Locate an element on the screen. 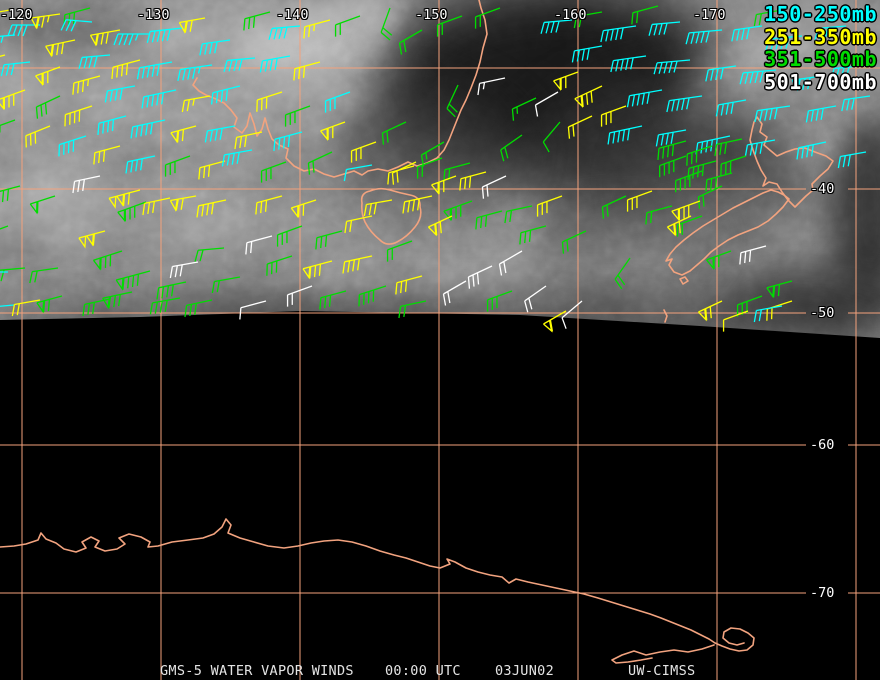 Image resolution: width=880 pixels, height=680 pixels. lat-label--70: -70 is located at coordinates (822, 593).